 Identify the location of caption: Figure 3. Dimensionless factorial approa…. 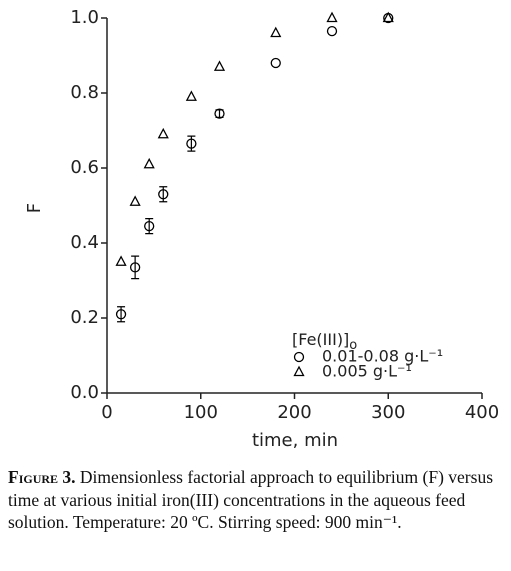
(255, 500).